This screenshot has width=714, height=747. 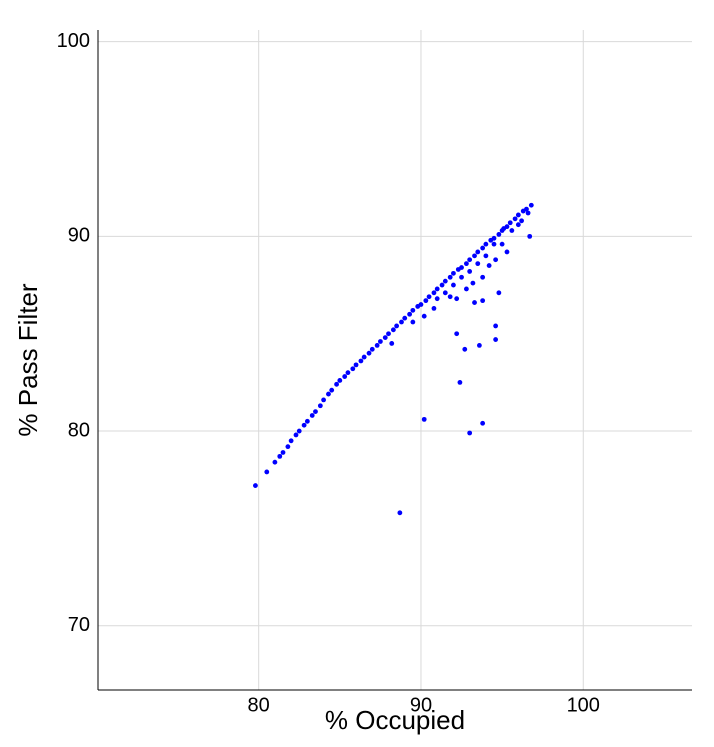 I want to click on y-tick-label: 70, so click(x=79, y=625).